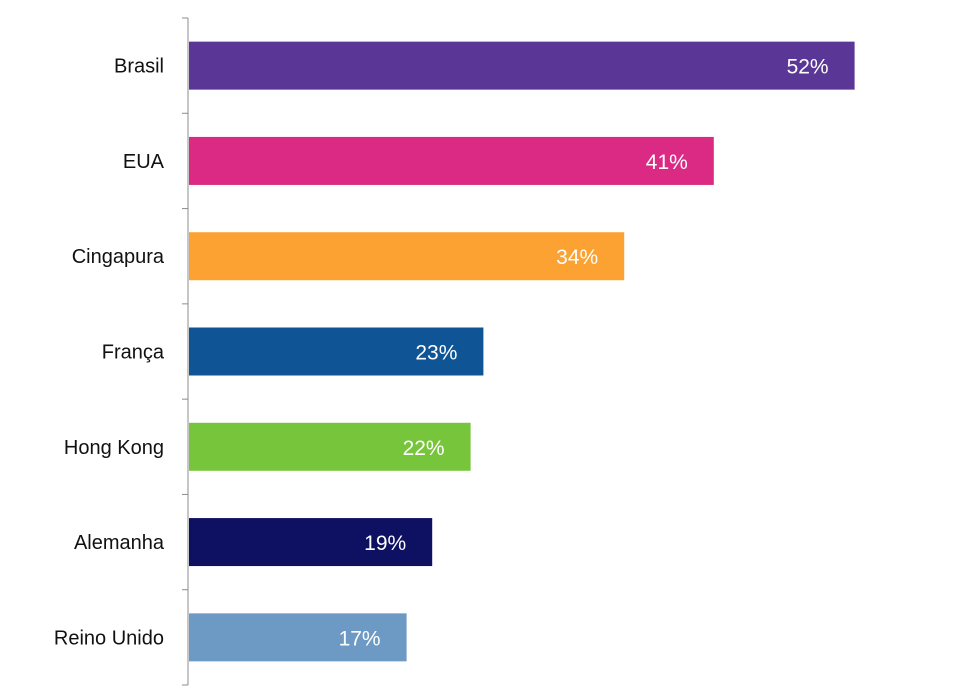 The image size is (966, 698). I want to click on category-label: Reino Unido, so click(109, 638).